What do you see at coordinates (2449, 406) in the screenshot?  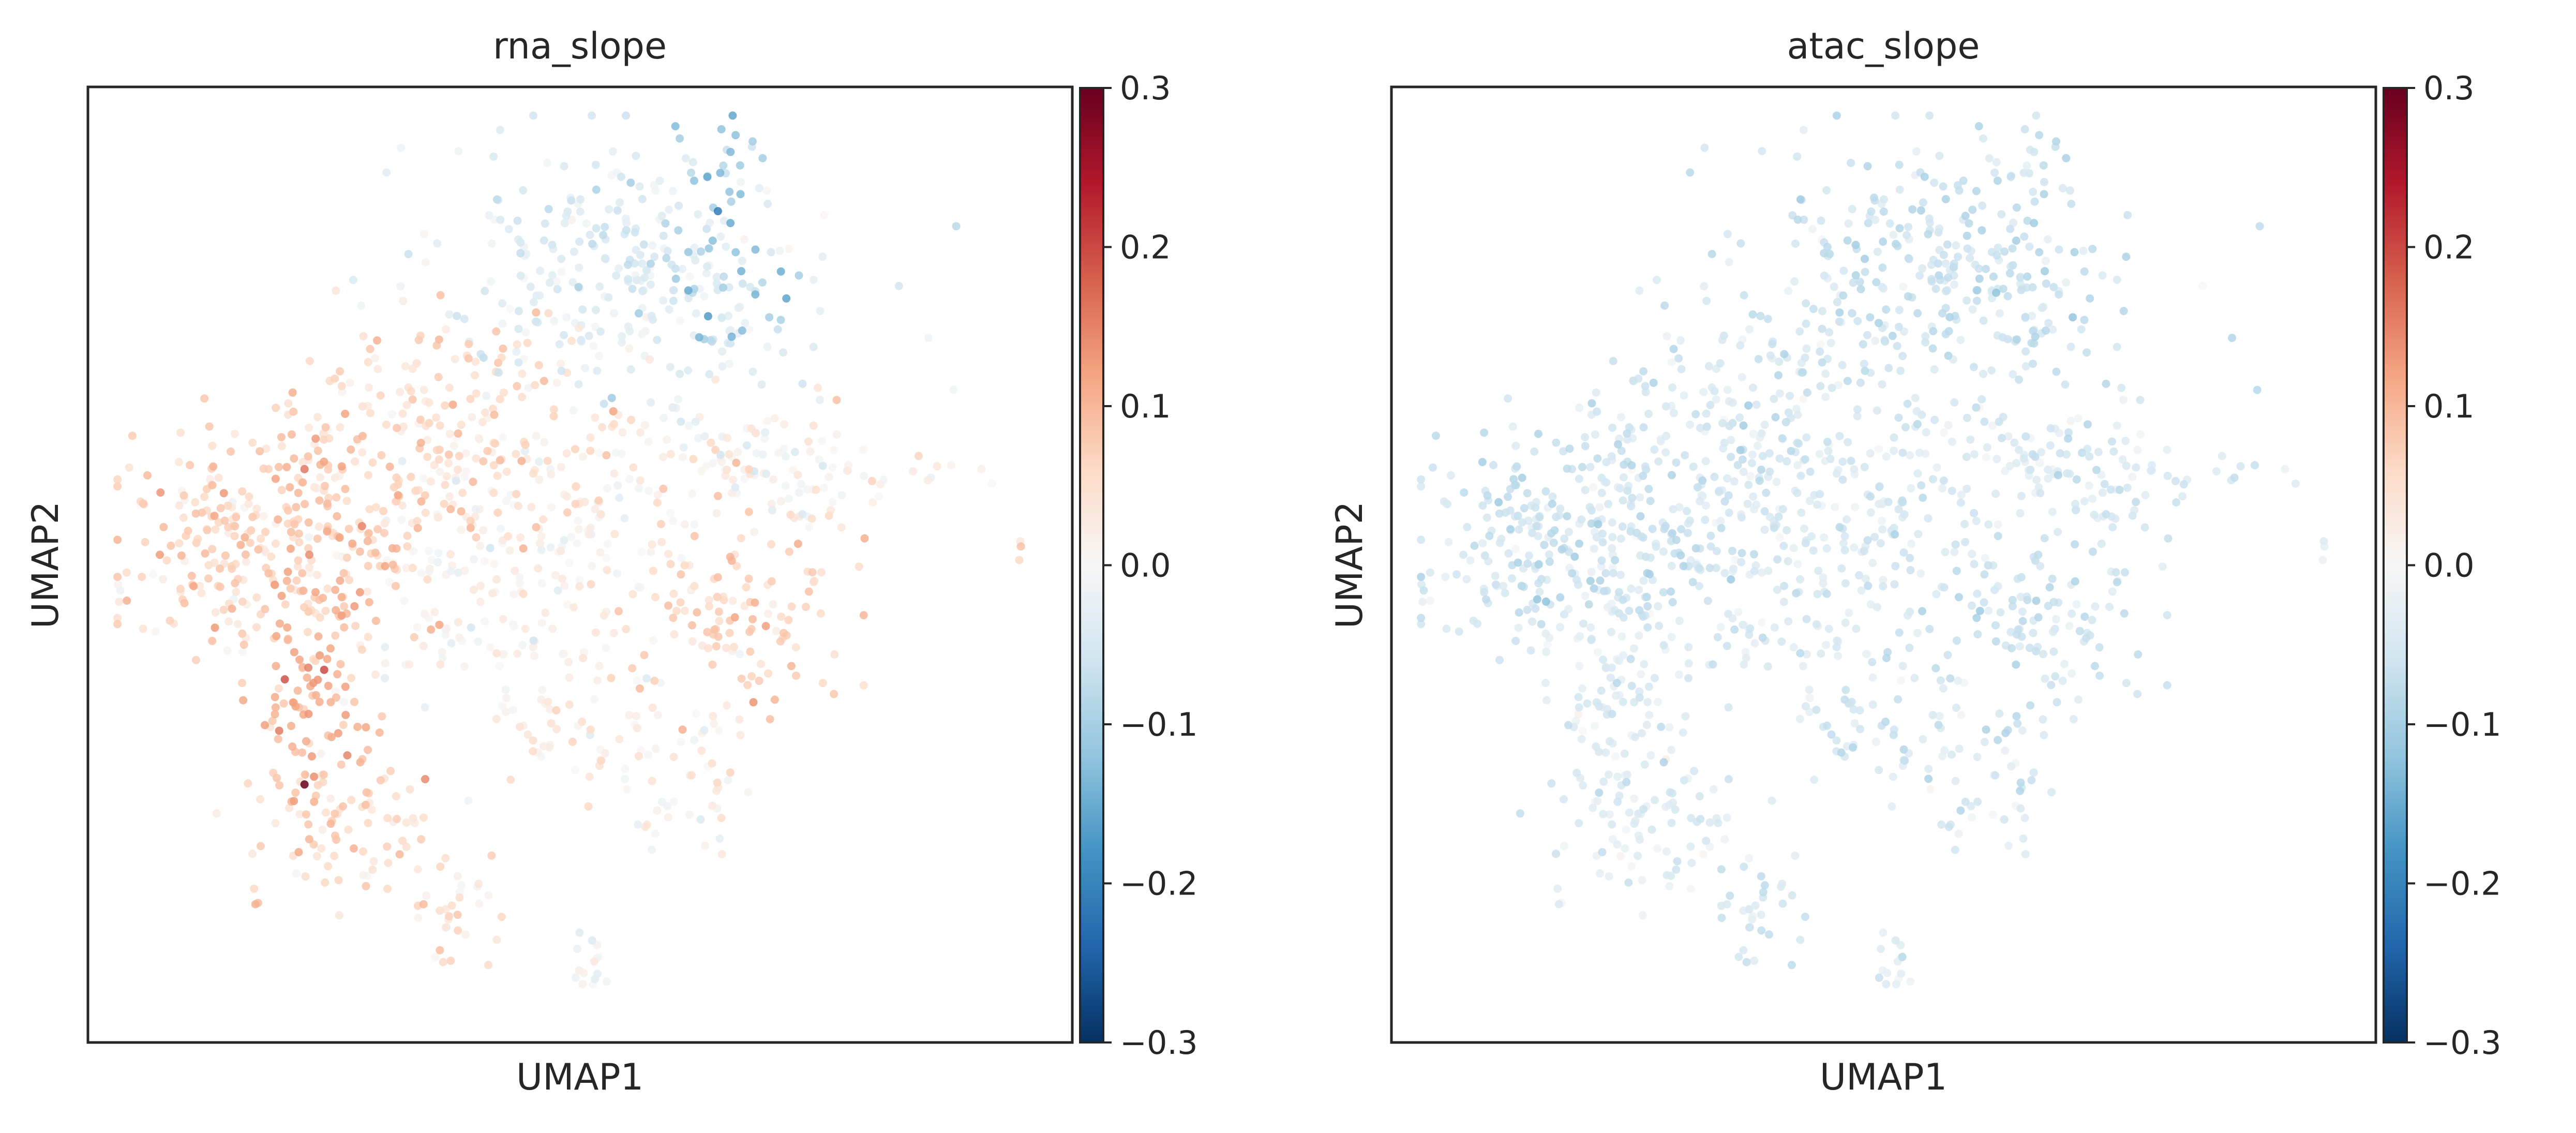 I see `colorbar-tick-label: 0.1` at bounding box center [2449, 406].